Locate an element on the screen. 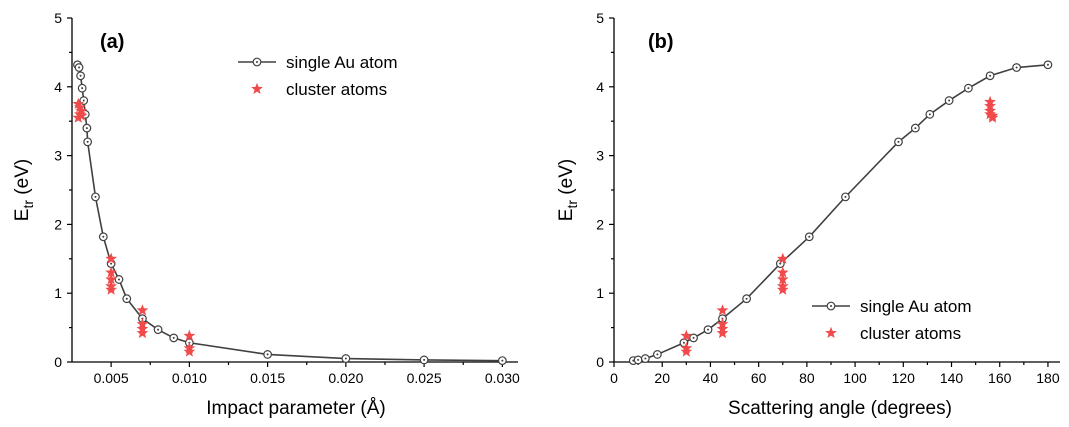  x-tick-label: 0 is located at coordinates (614, 378).